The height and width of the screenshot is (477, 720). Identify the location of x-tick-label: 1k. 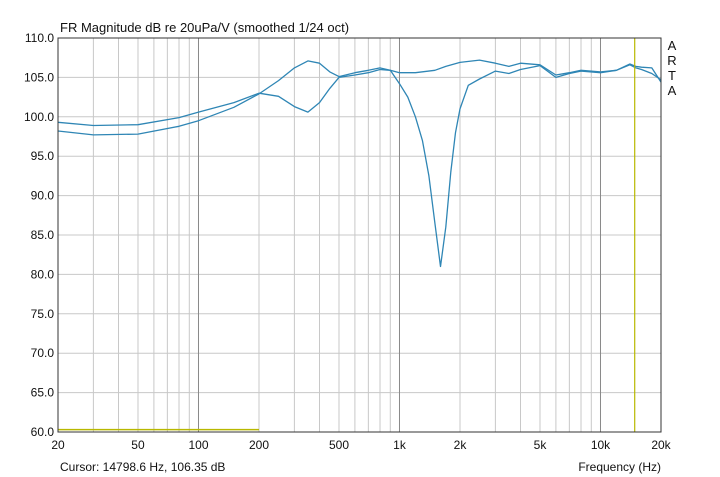
(400, 445).